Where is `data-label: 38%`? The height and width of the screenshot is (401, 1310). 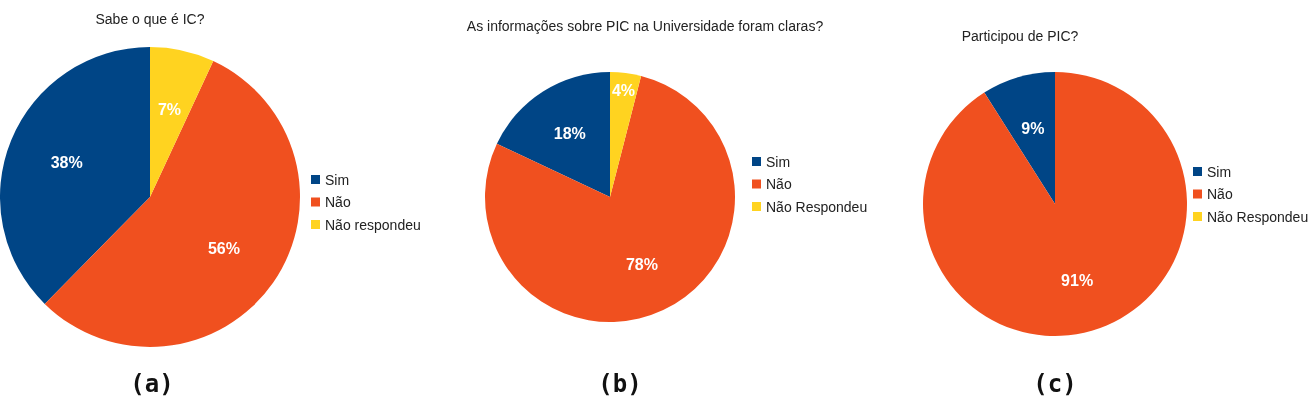
data-label: 38% is located at coordinates (66, 163).